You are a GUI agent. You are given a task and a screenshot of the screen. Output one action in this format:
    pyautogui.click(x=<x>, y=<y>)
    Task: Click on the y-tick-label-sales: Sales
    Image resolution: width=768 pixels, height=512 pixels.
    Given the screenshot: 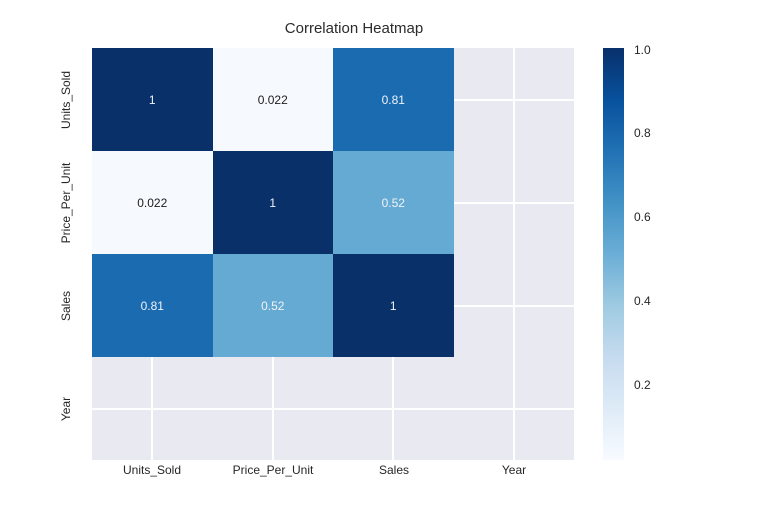 What is the action you would take?
    pyautogui.click(x=66, y=306)
    